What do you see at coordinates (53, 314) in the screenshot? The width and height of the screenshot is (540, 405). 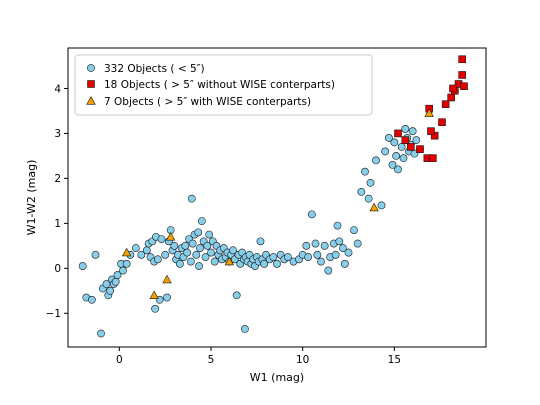 I see `y-tick-label: −1` at bounding box center [53, 314].